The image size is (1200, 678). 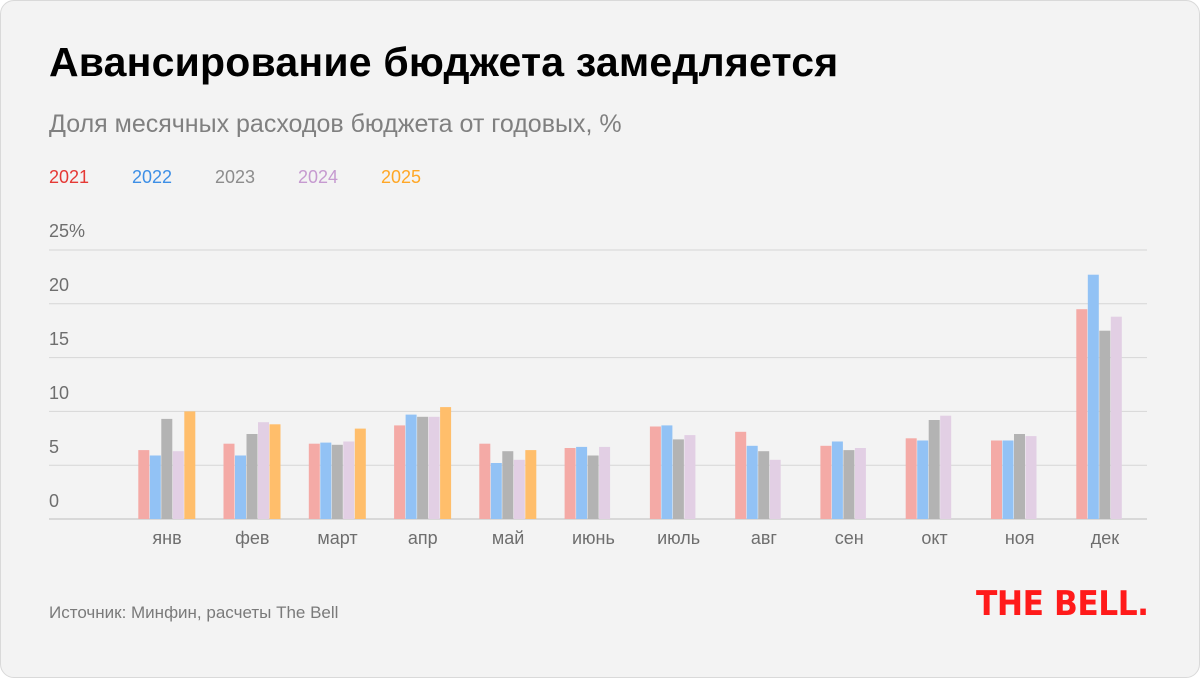 What do you see at coordinates (54, 447) in the screenshot?
I see `y-tick-label: 5` at bounding box center [54, 447].